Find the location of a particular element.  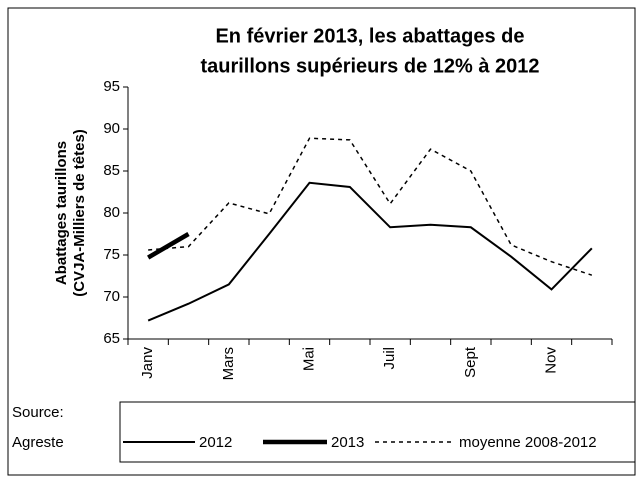

source-label: Source: is located at coordinates (38, 412).